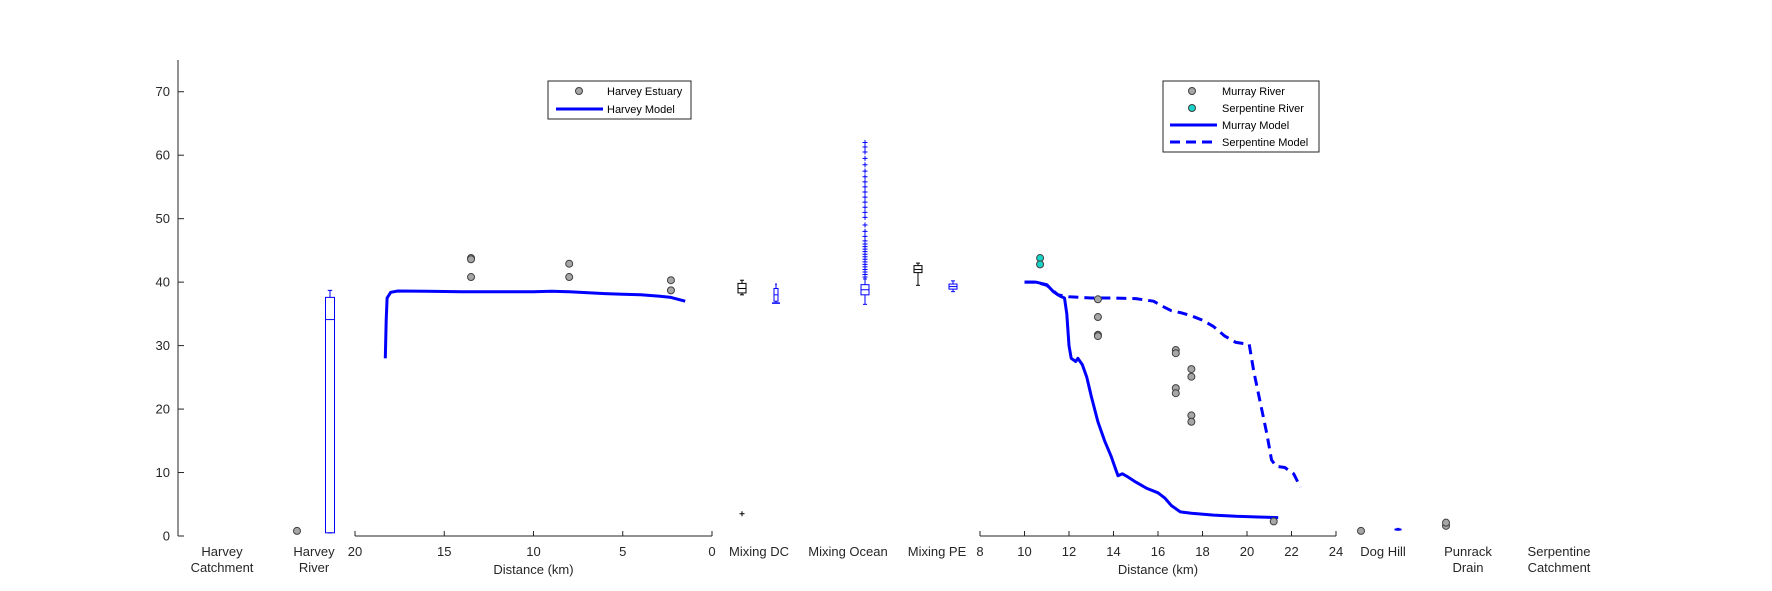 The width and height of the screenshot is (1772, 591). I want to click on harvey-x-tick-label-20: 20, so click(355, 551).